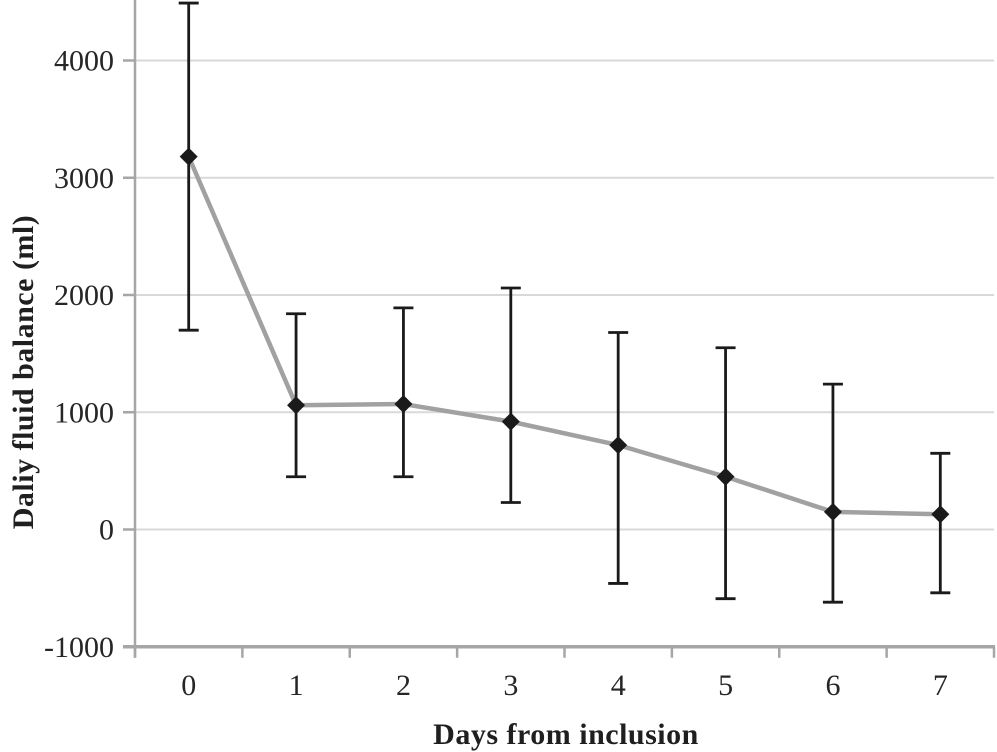 The image size is (997, 752). I want to click on y-tick-label: -1000, so click(79, 647).